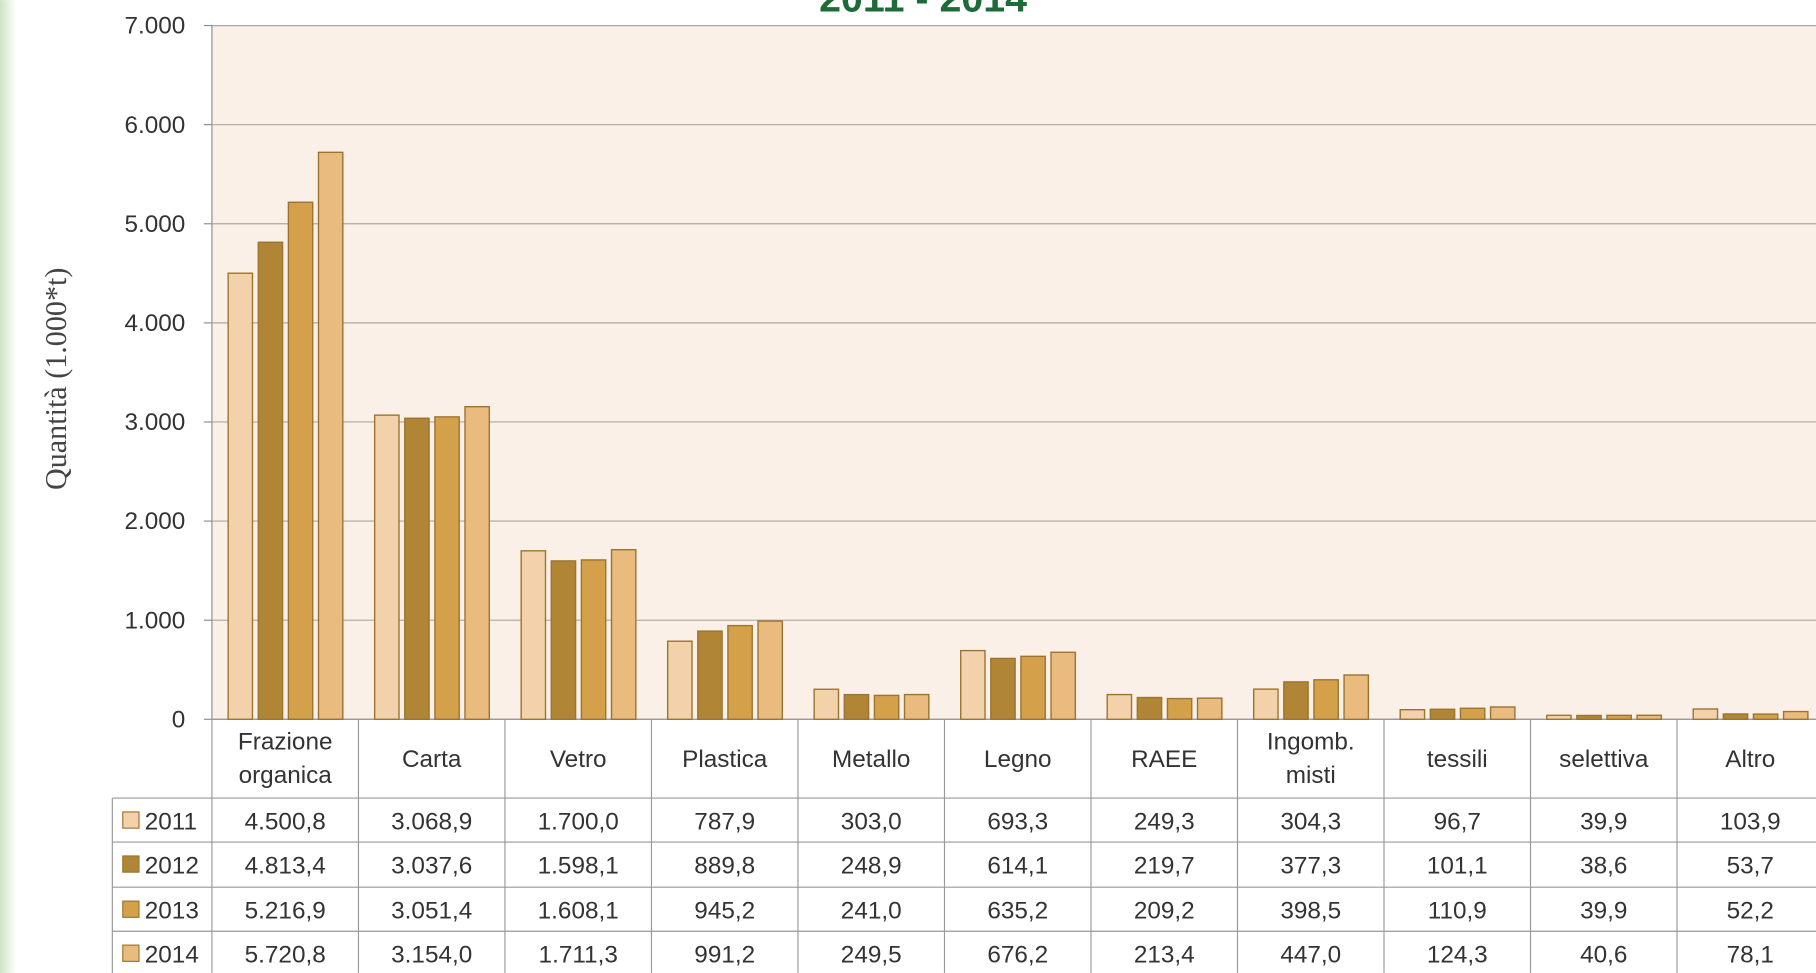  Describe the element at coordinates (1164, 955) in the screenshot. I see `data-label: 213,4` at that location.